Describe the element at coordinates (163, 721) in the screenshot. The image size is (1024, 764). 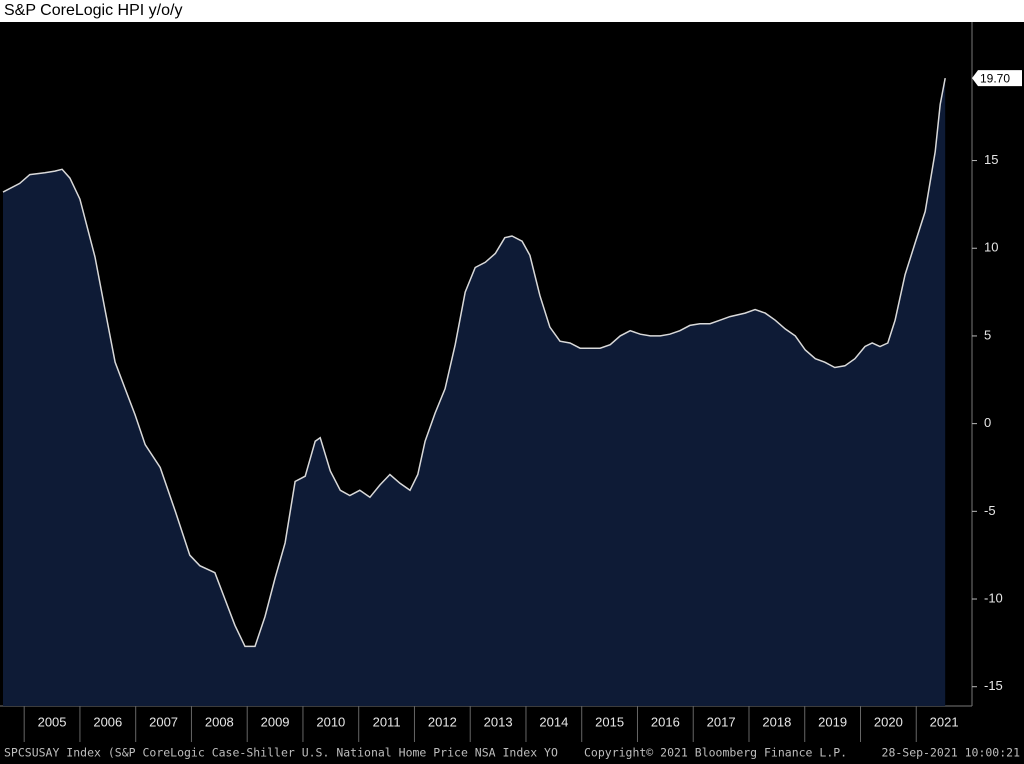
I see `x-tick-label: 2007` at that location.